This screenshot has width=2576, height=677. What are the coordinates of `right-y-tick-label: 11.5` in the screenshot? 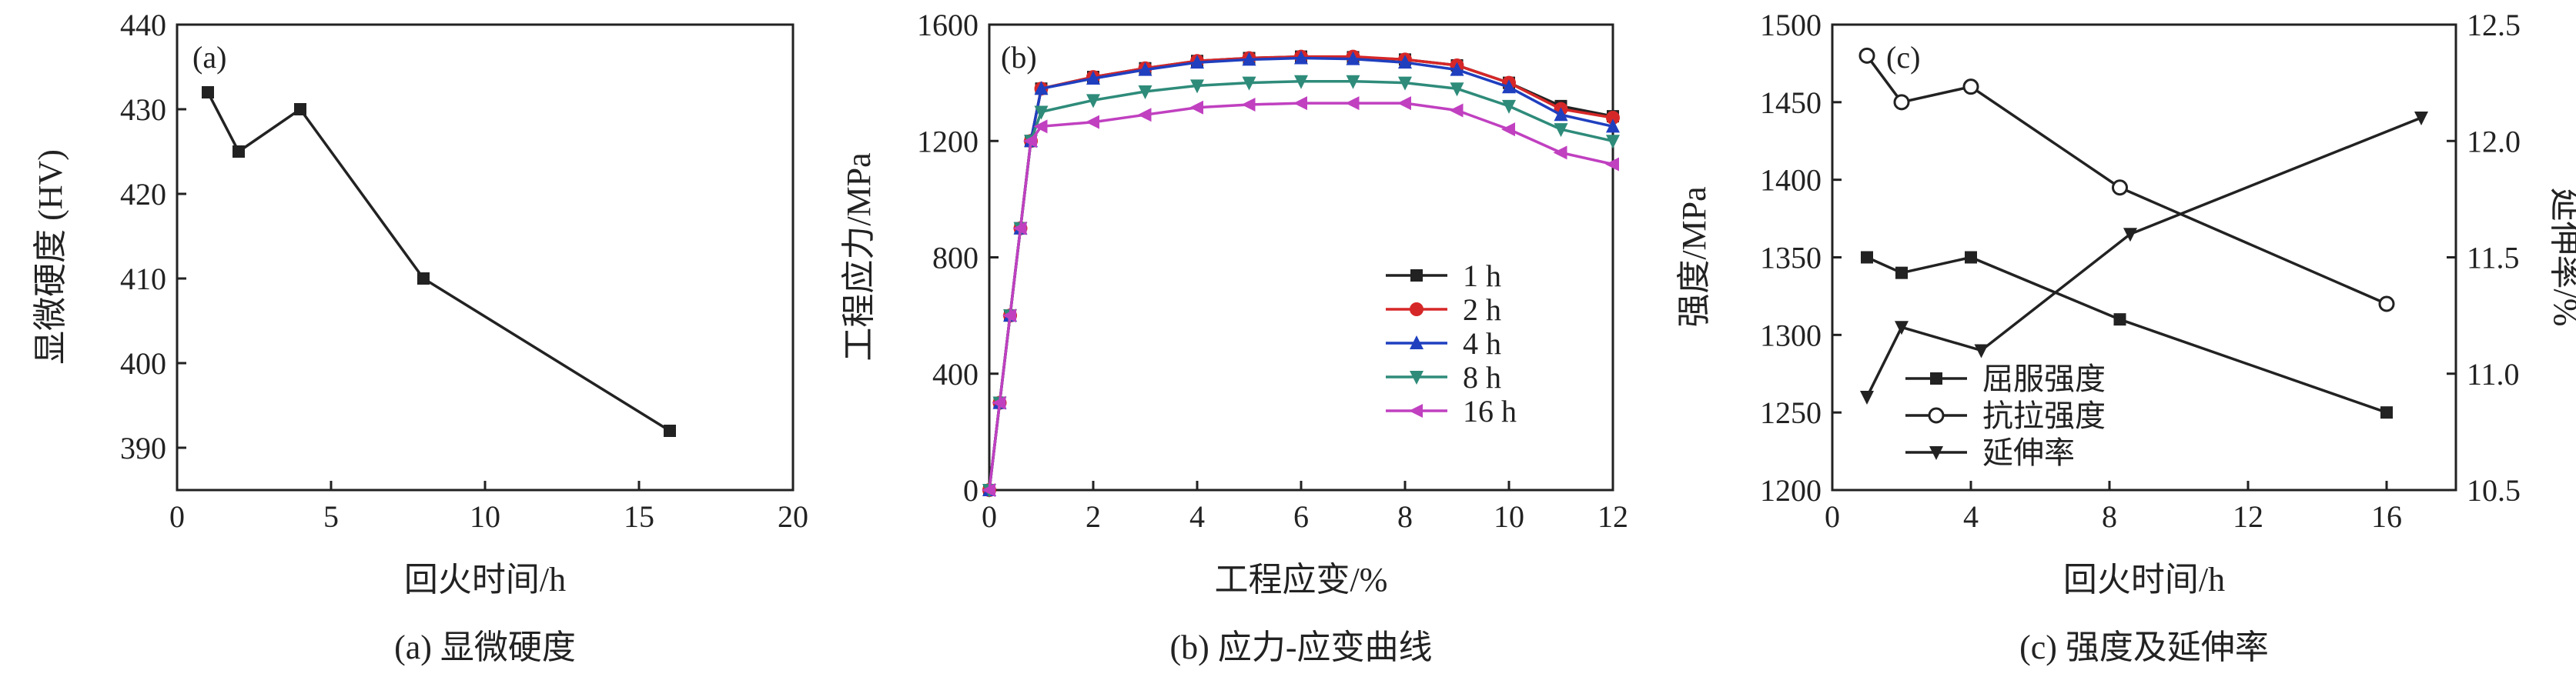 It's located at (2494, 258).